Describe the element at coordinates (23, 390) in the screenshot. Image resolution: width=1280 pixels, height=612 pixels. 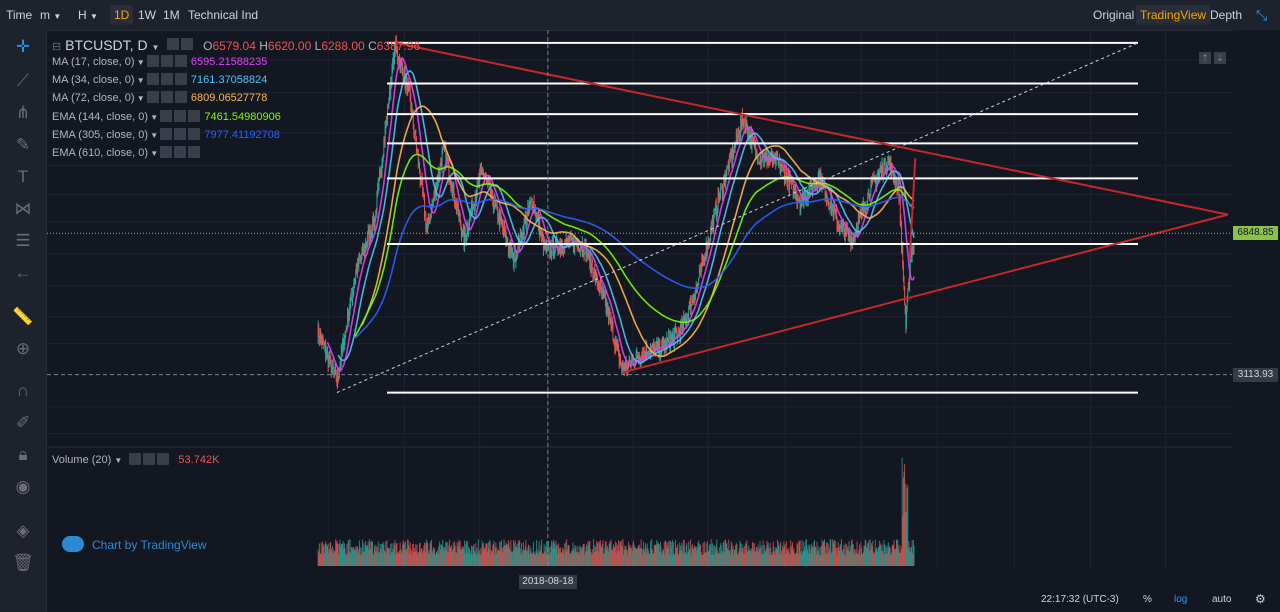
I see `magnet-icon: ∩` at that location.